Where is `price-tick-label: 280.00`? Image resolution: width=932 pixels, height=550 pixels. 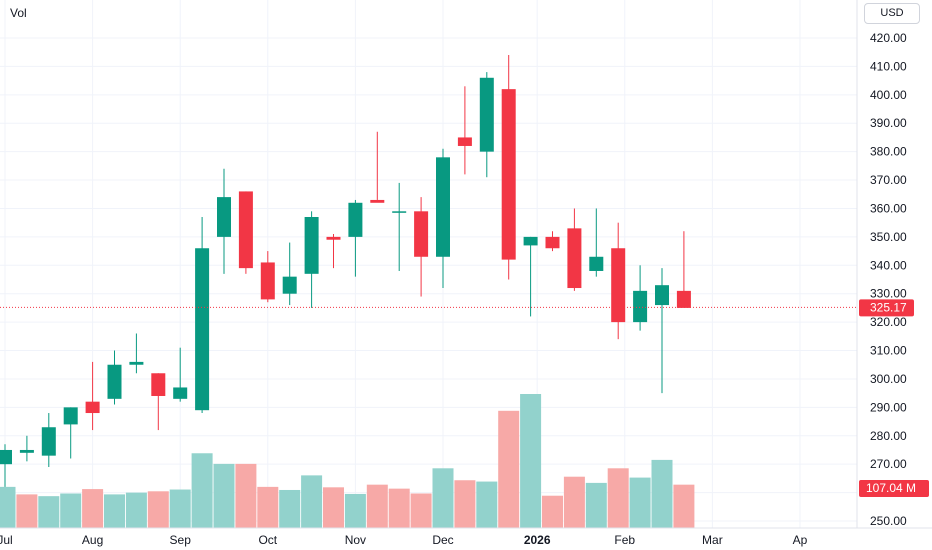 price-tick-label: 280.00 is located at coordinates (888, 436).